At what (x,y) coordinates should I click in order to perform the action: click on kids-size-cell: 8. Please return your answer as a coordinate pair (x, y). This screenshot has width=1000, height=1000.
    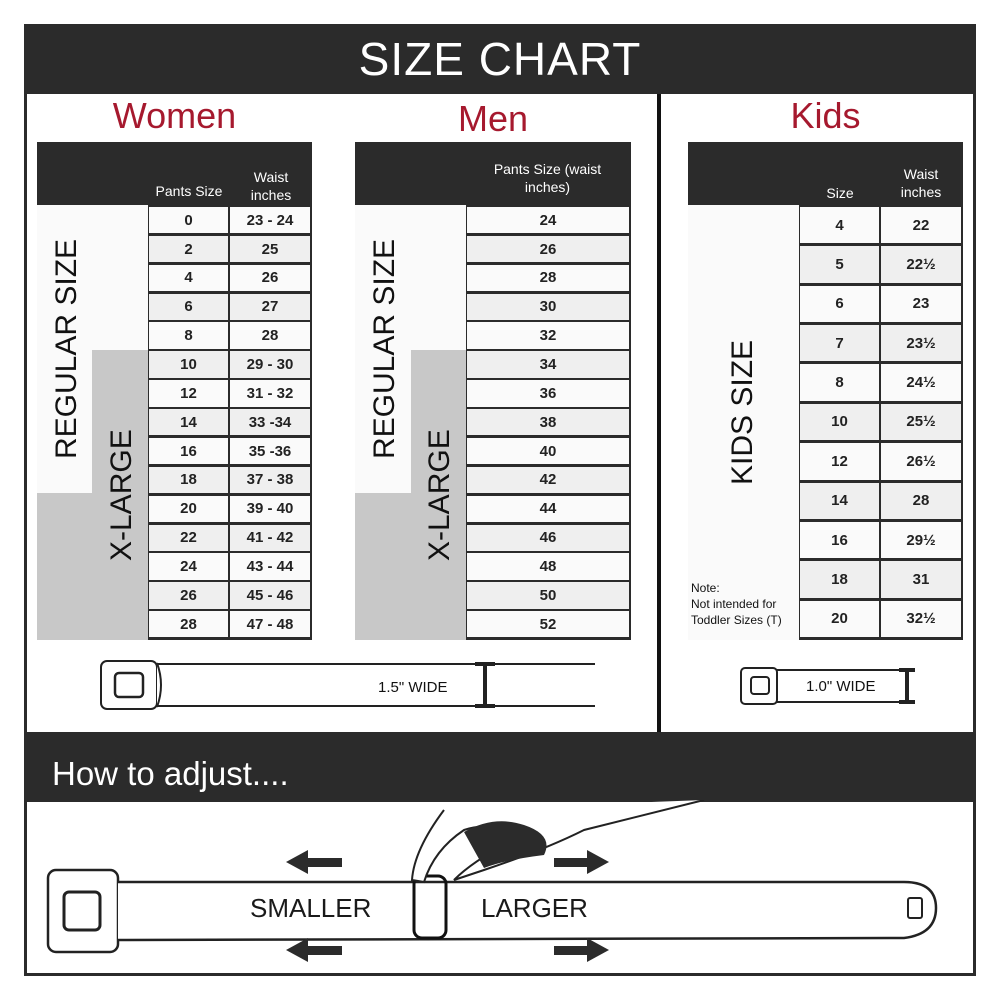
    Looking at the image, I should click on (839, 382).